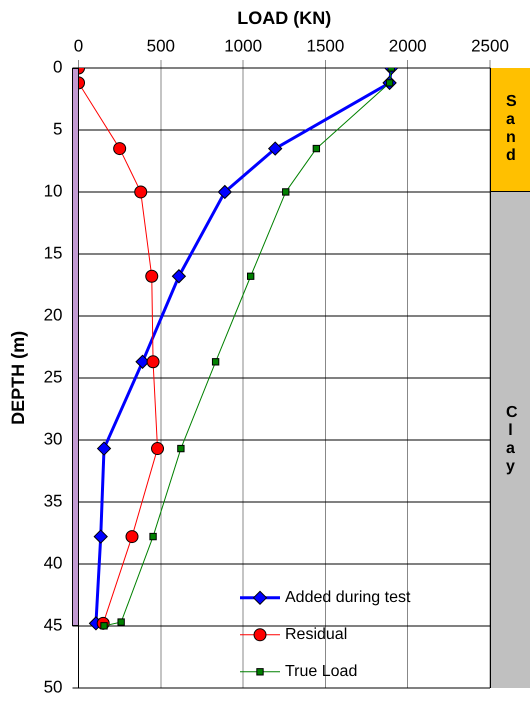  Describe the element at coordinates (53, 686) in the screenshot. I see `y-tick-label: 50` at that location.